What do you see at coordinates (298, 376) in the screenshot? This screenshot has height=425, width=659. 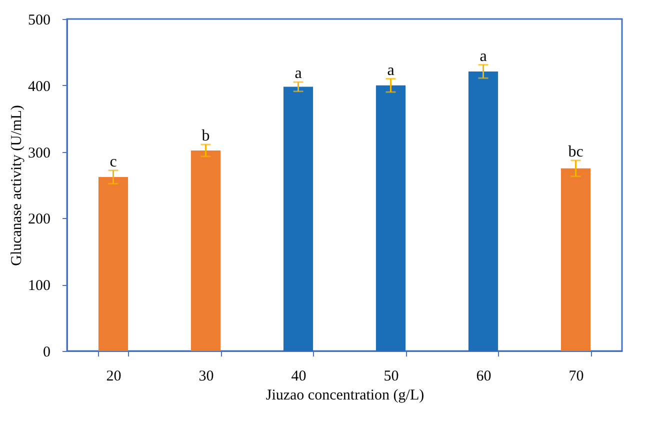 I see `x-tick-label: 40` at bounding box center [298, 376].